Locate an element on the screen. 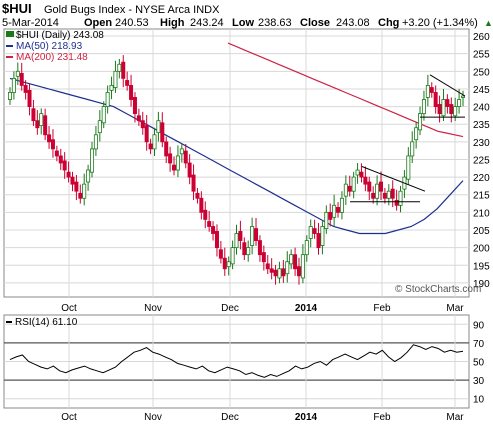 Image resolution: width=493 pixels, height=424 pixels. rsi-y-tick-label: 90 is located at coordinates (479, 325).